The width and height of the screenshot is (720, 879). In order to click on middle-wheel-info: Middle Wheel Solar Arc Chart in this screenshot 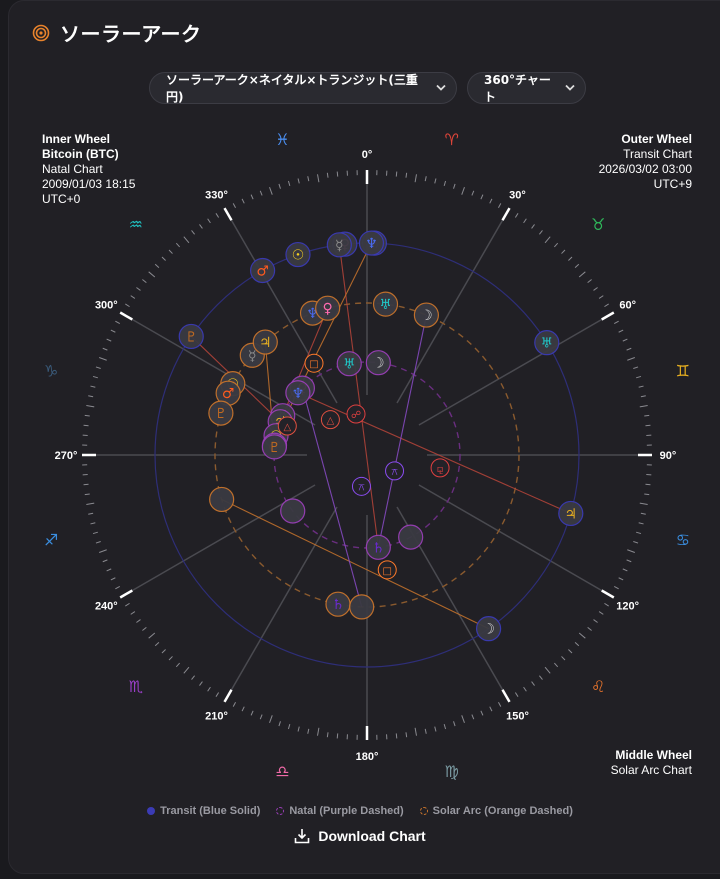, I will do `click(651, 763)`.